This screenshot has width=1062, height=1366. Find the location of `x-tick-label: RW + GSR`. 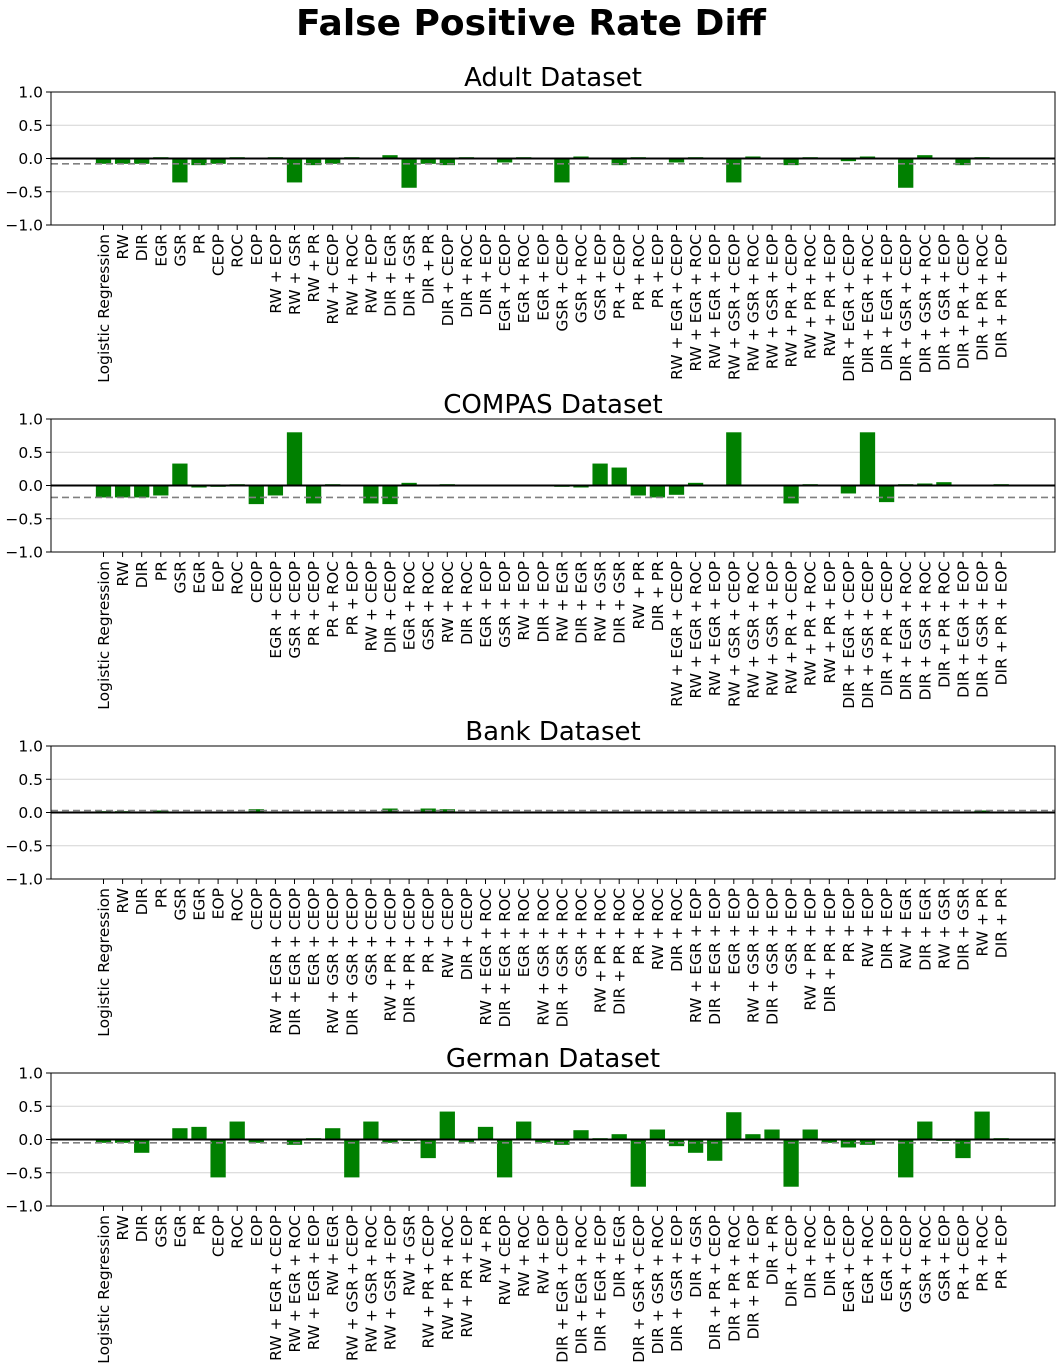

x-tick-label: RW + GSR is located at coordinates (944, 928).